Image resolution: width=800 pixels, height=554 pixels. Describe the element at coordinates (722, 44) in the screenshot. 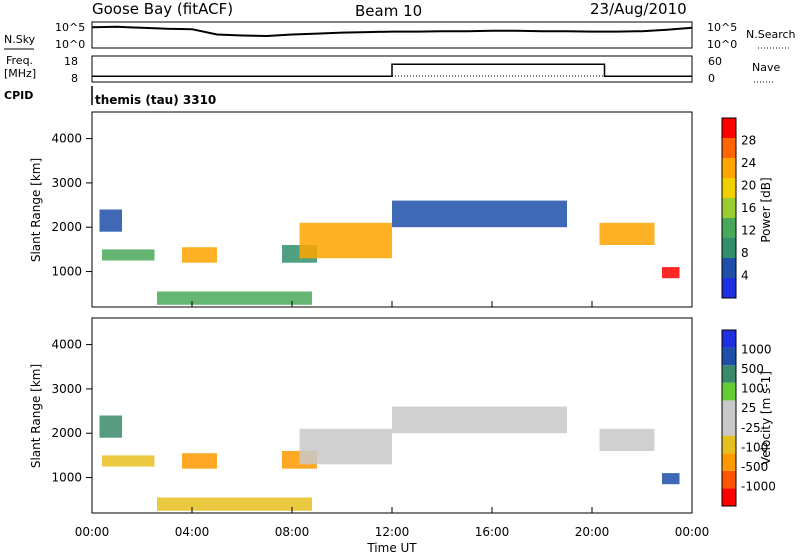

I see `log-bottom-right: 10^0` at that location.